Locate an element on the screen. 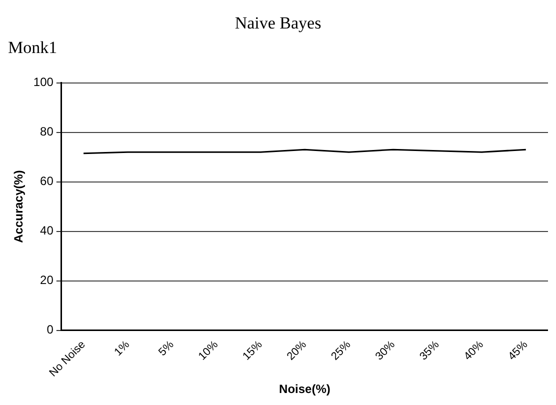 The height and width of the screenshot is (405, 556). x-tick-label: 40% is located at coordinates (474, 350).